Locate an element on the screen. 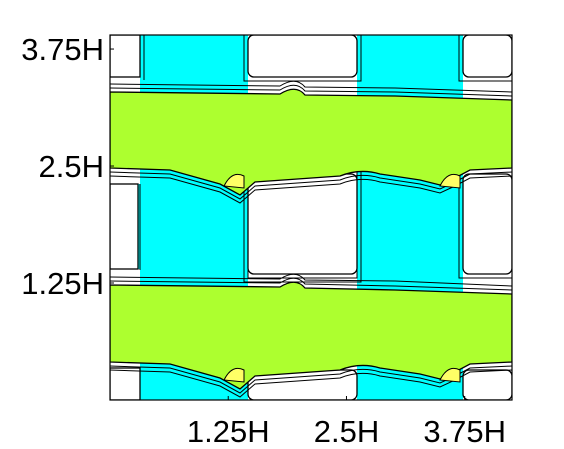  pocket-lower-left is located at coordinates (234, 375).